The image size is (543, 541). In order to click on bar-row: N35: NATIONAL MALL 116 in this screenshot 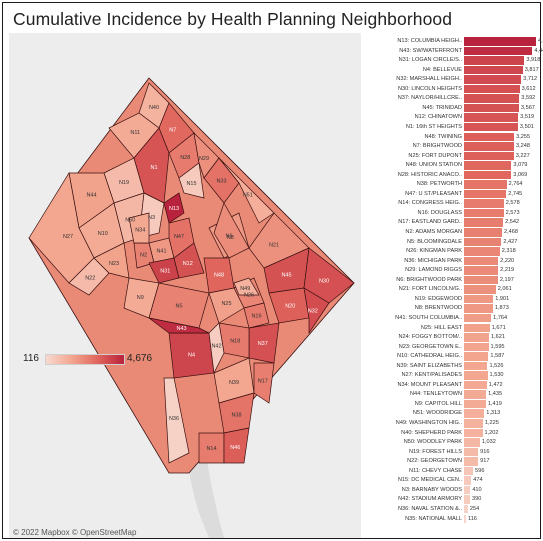, I will do `click(451, 519)`.